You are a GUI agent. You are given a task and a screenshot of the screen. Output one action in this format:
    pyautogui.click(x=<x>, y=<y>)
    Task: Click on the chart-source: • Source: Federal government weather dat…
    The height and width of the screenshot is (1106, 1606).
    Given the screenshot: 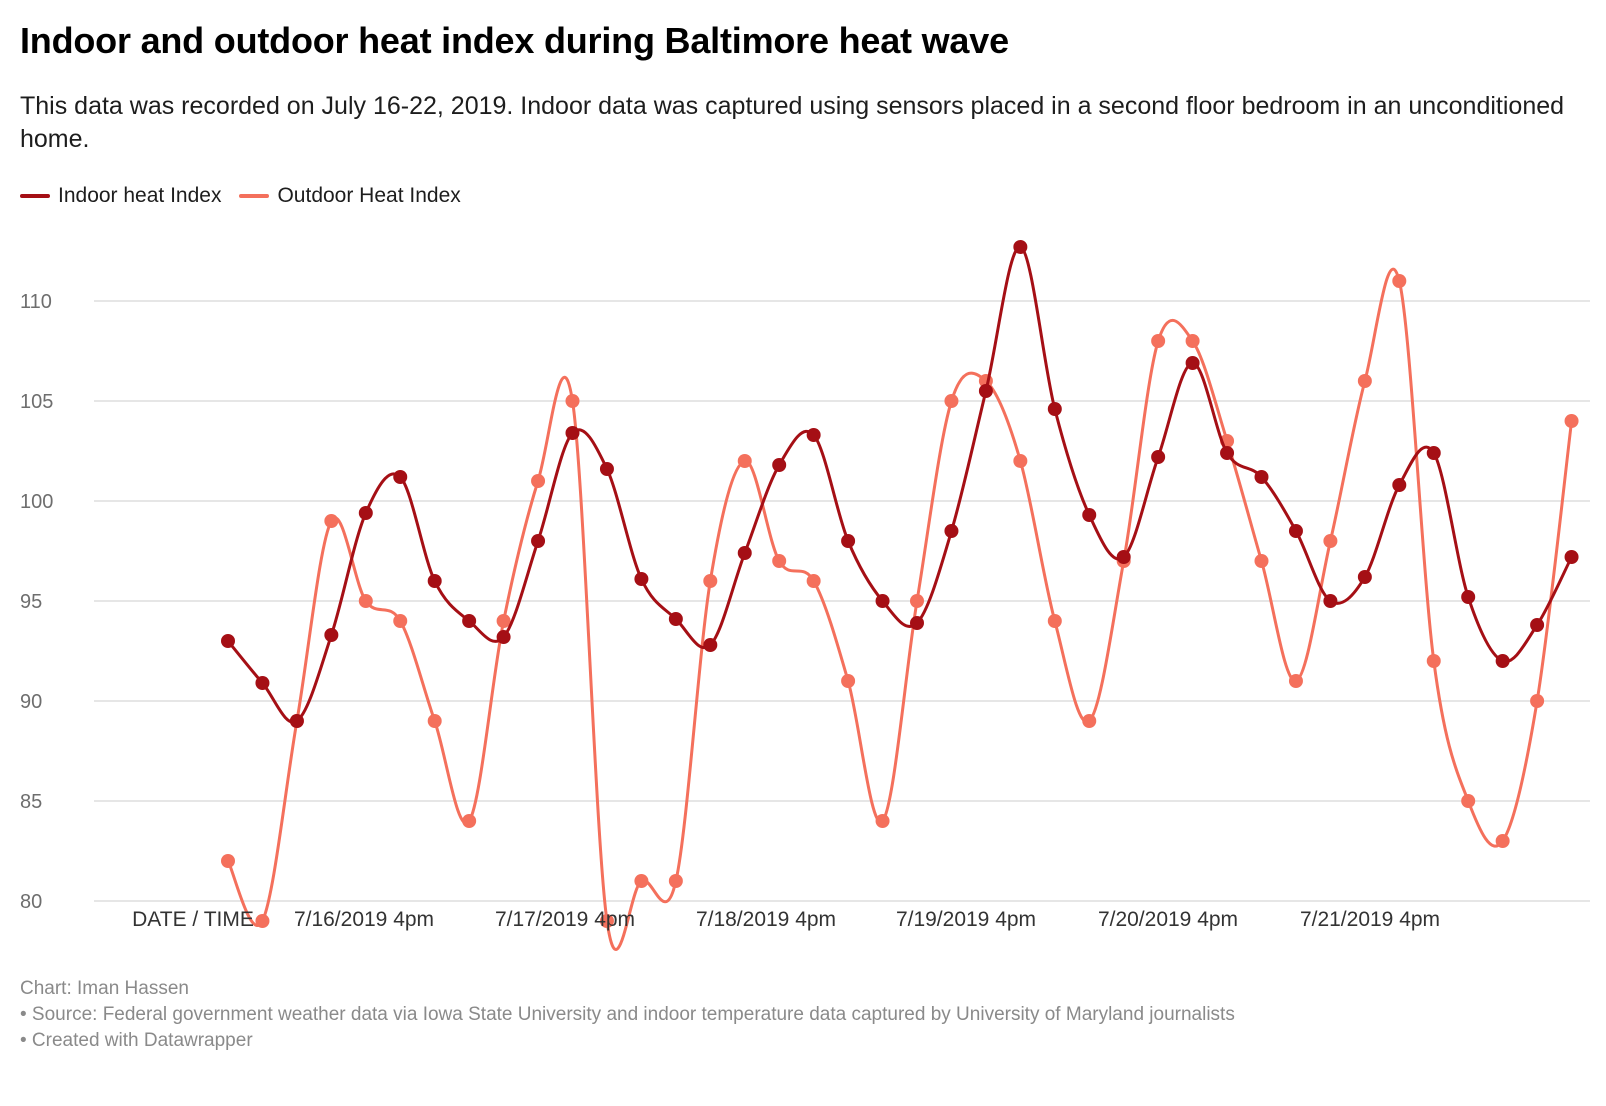 What is the action you would take?
    pyautogui.click(x=627, y=1014)
    